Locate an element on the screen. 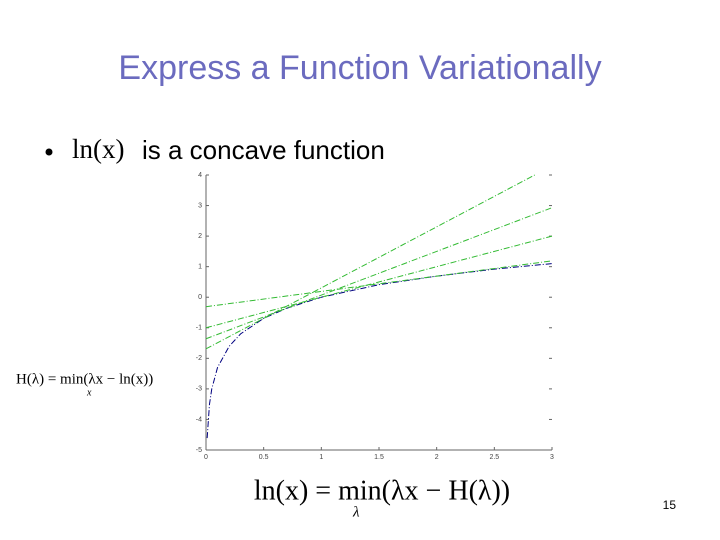  formula-left: H(λ) = min(λx − ln(x)) is located at coordinates (84, 379).